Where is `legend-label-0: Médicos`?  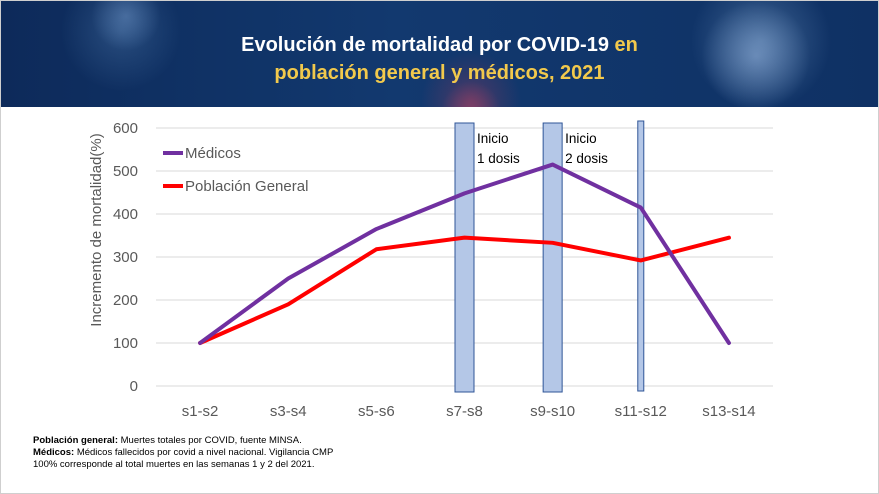 legend-label-0: Médicos is located at coordinates (213, 153).